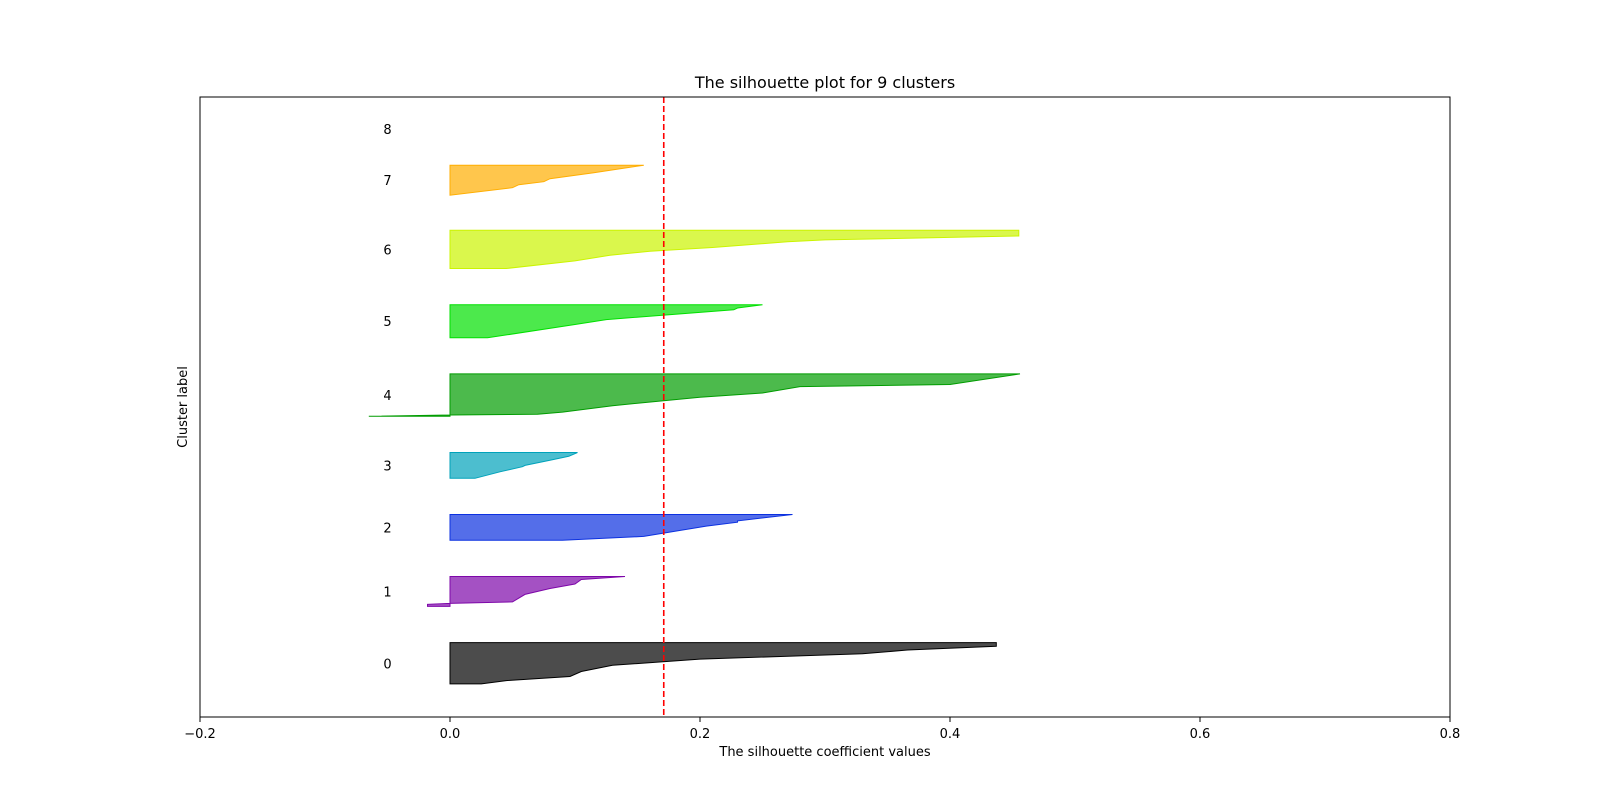 The height and width of the screenshot is (800, 1600). Describe the element at coordinates (387, 592) in the screenshot. I see `cluster-label-1: 1` at that location.